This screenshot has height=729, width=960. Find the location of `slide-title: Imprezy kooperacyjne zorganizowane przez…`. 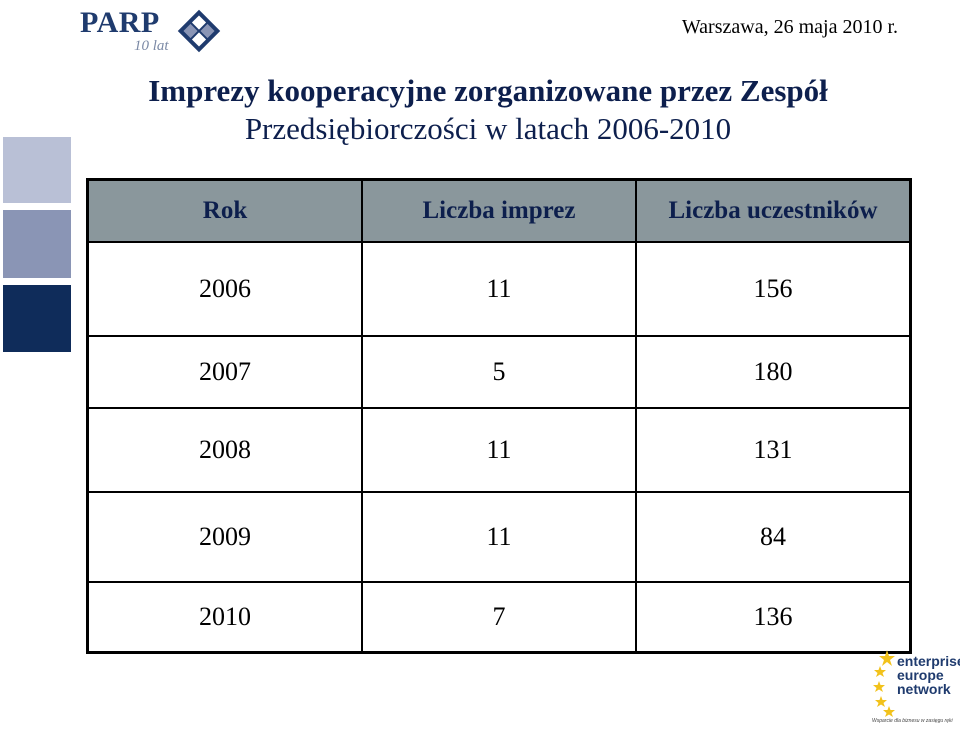

slide-title: Imprezy kooperacyjne zorganizowane przez… is located at coordinates (488, 110).